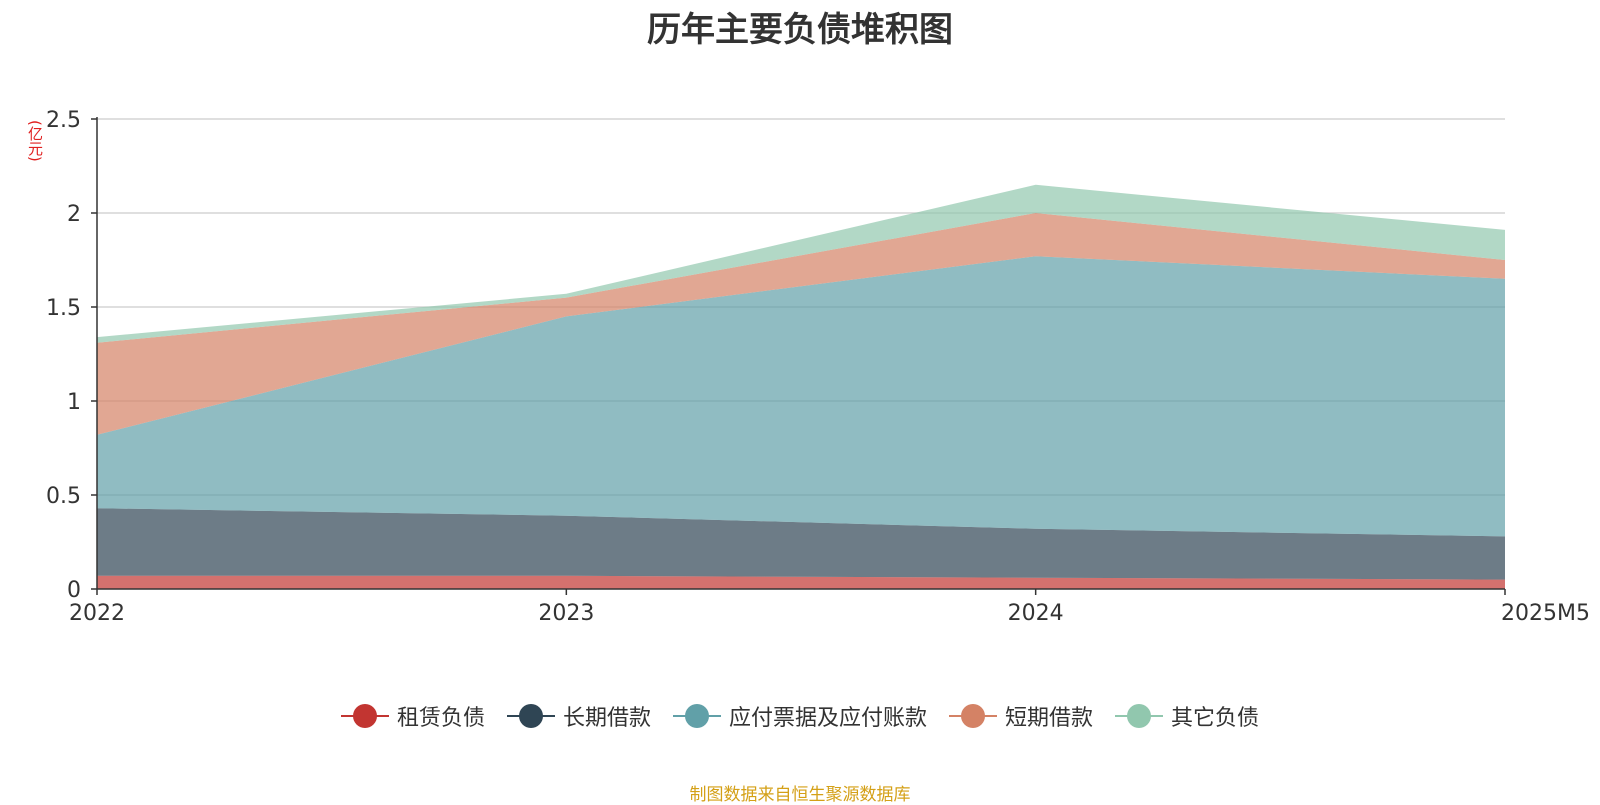 This screenshot has height=805, width=1600. I want to click on legend-label: 应付票据及应付账款, so click(827, 718).